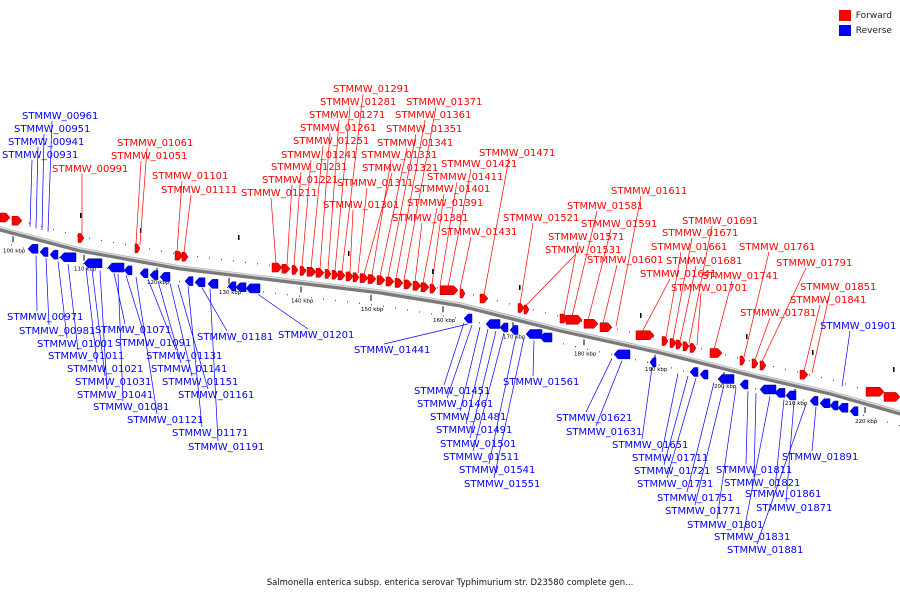 The height and width of the screenshot is (600, 900). What do you see at coordinates (455, 404) in the screenshot?
I see `gene-label: STMMW_01461` at bounding box center [455, 404].